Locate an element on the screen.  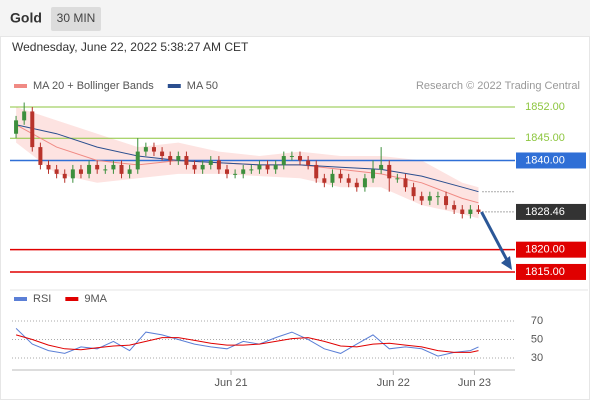
legend-label: MA 50 is located at coordinates (202, 86).